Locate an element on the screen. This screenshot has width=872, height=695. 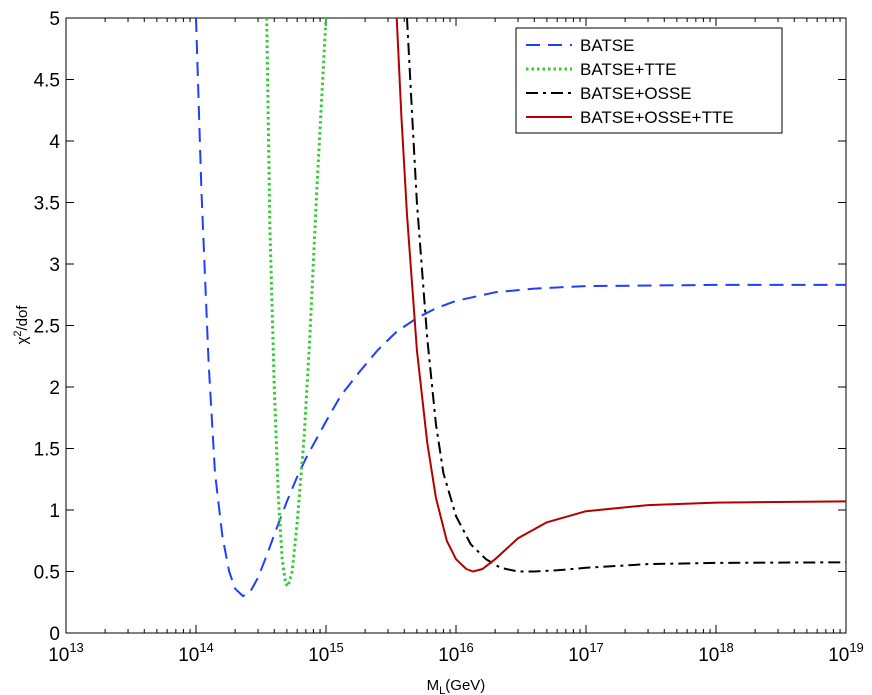
y-tick-label: 3 is located at coordinates (54, 265).